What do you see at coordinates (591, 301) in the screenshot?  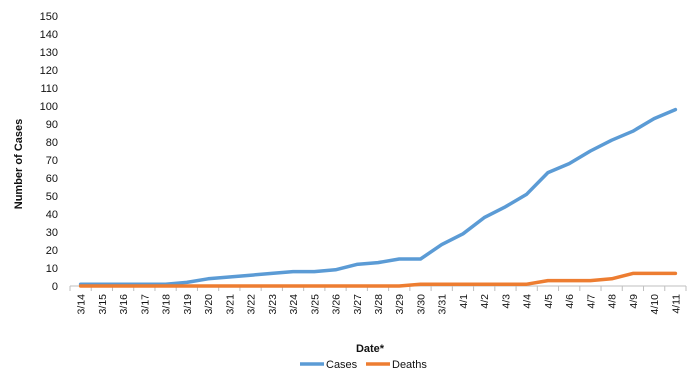 I see `x-tick-label: 4/7` at bounding box center [591, 301].